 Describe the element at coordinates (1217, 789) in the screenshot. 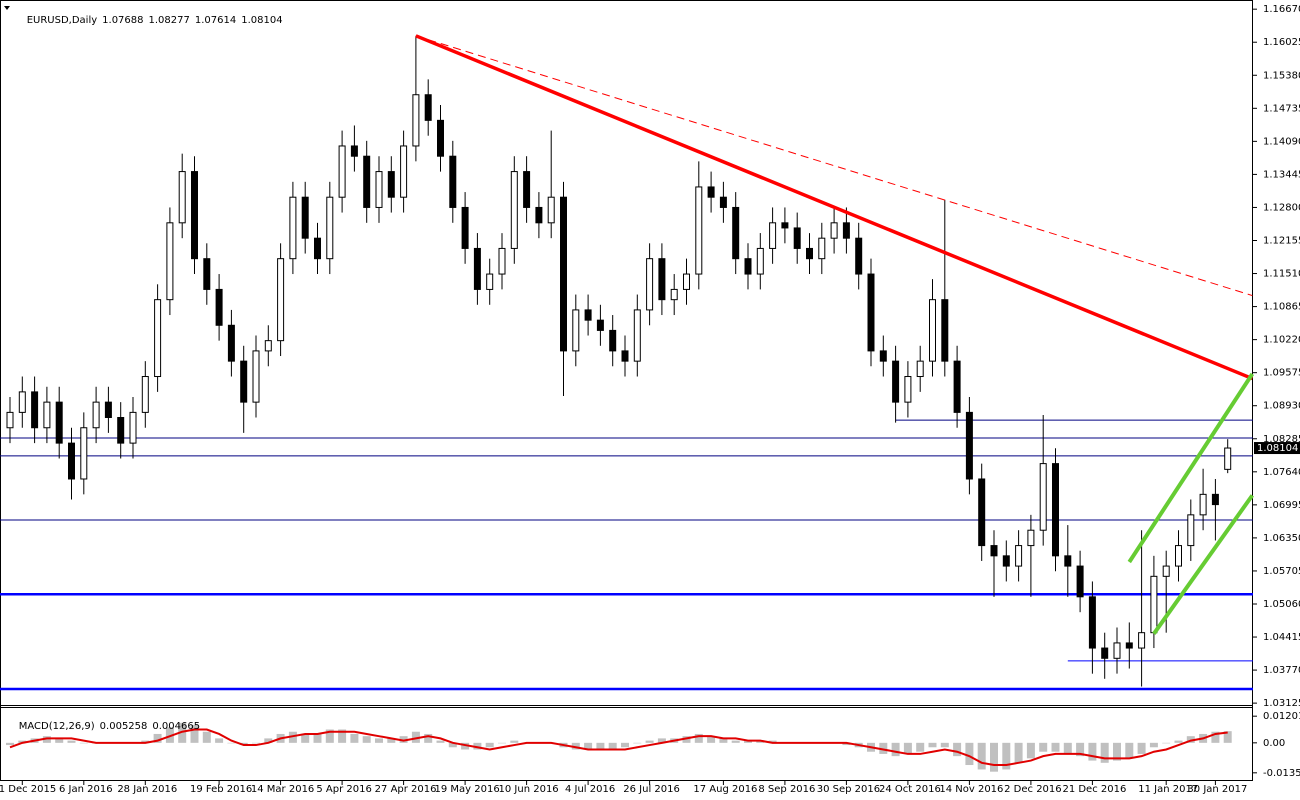

I see `x-tick-label: 30 Jan 2017` at that location.